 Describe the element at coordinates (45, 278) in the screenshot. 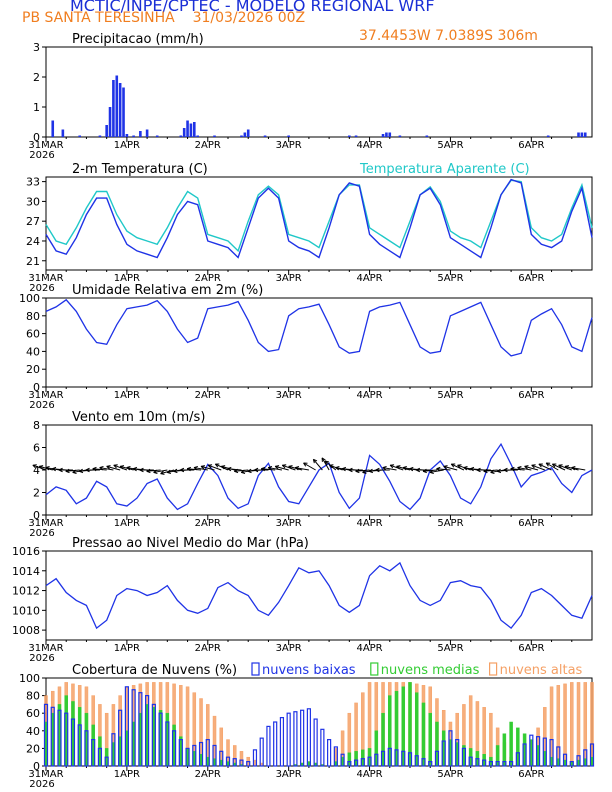

I see `x-tick-label: 31MAR` at that location.